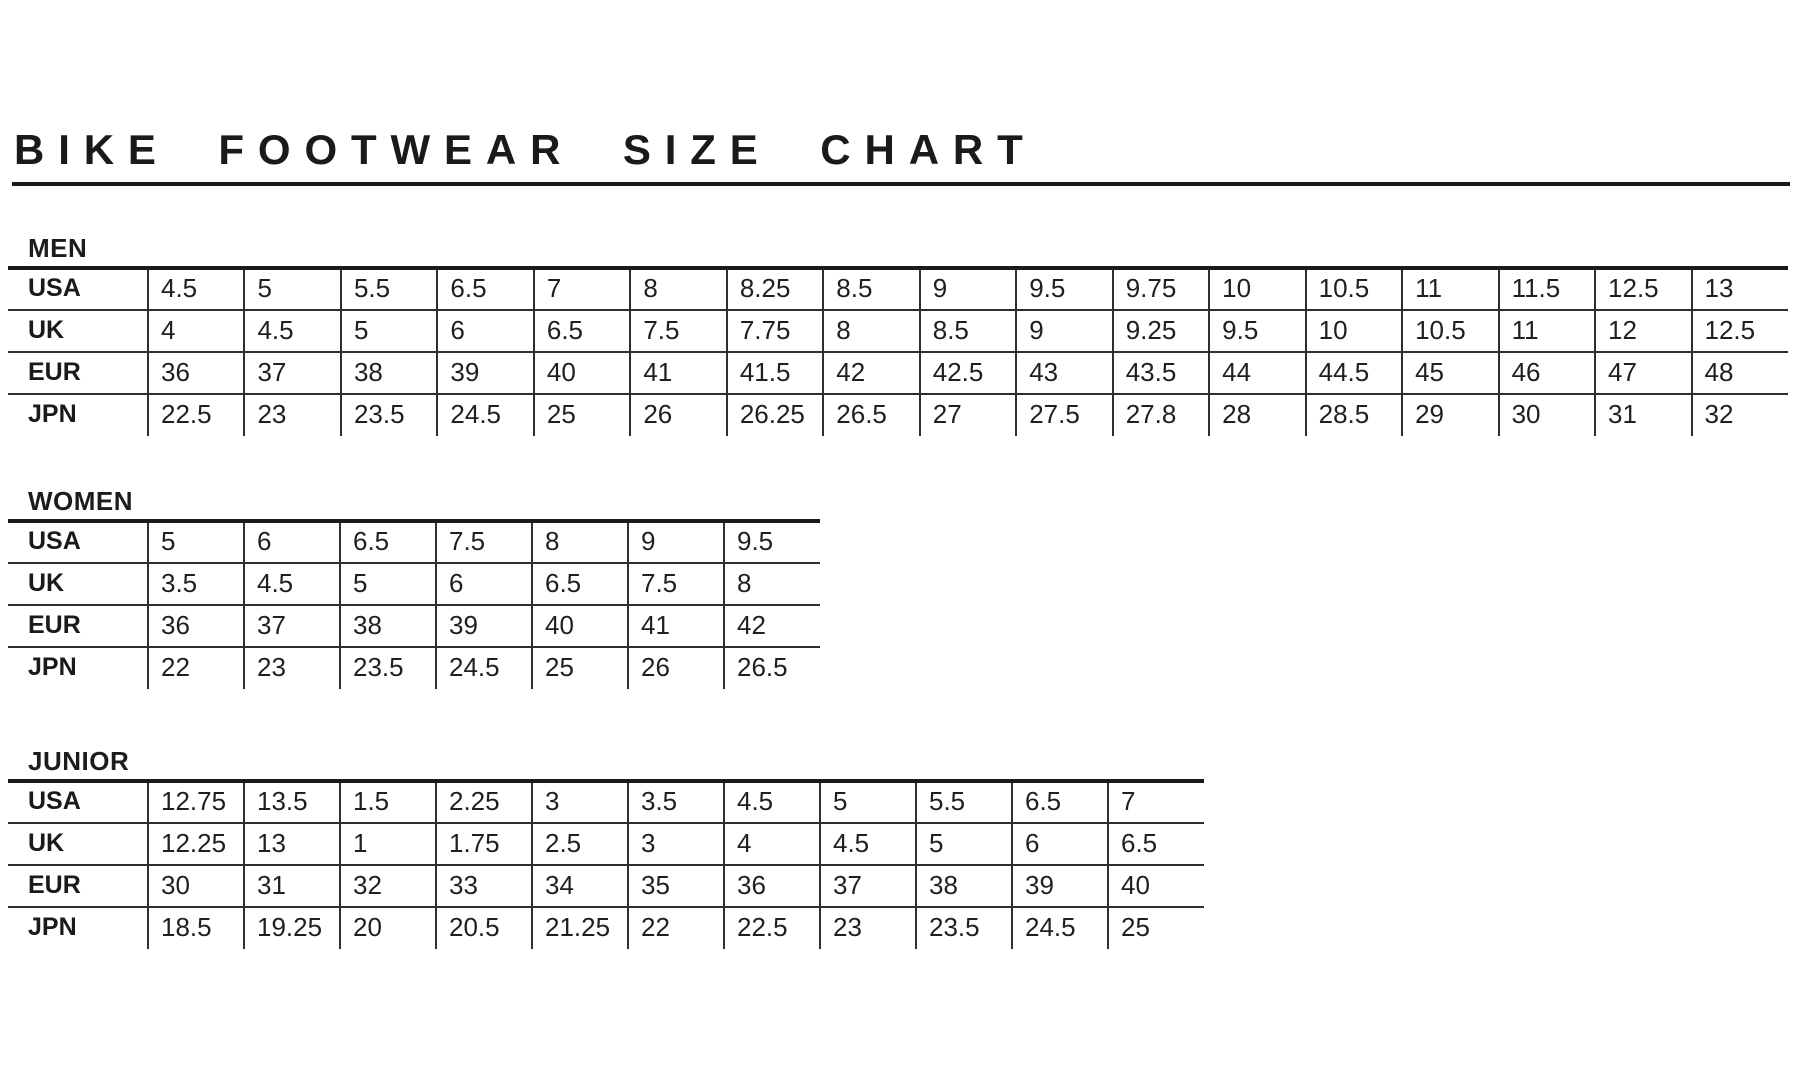 The image size is (1800, 1080). What do you see at coordinates (291, 928) in the screenshot?
I see `size-cell: 19.25` at bounding box center [291, 928].